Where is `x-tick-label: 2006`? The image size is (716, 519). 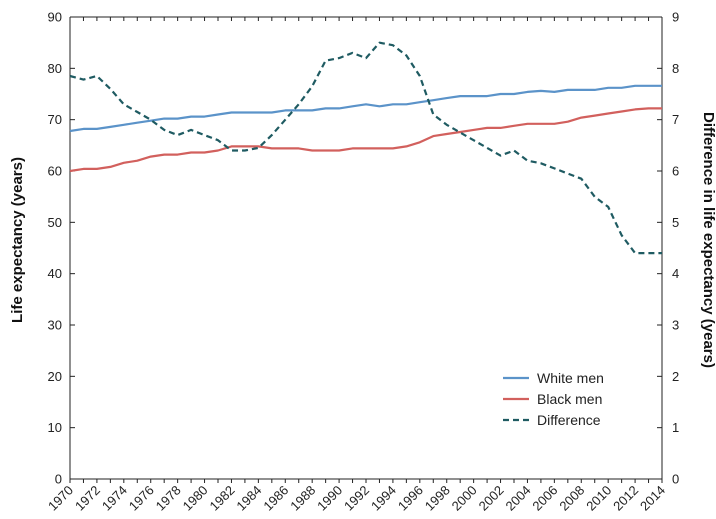
x-tick-label: 2006 is located at coordinates (544, 498).